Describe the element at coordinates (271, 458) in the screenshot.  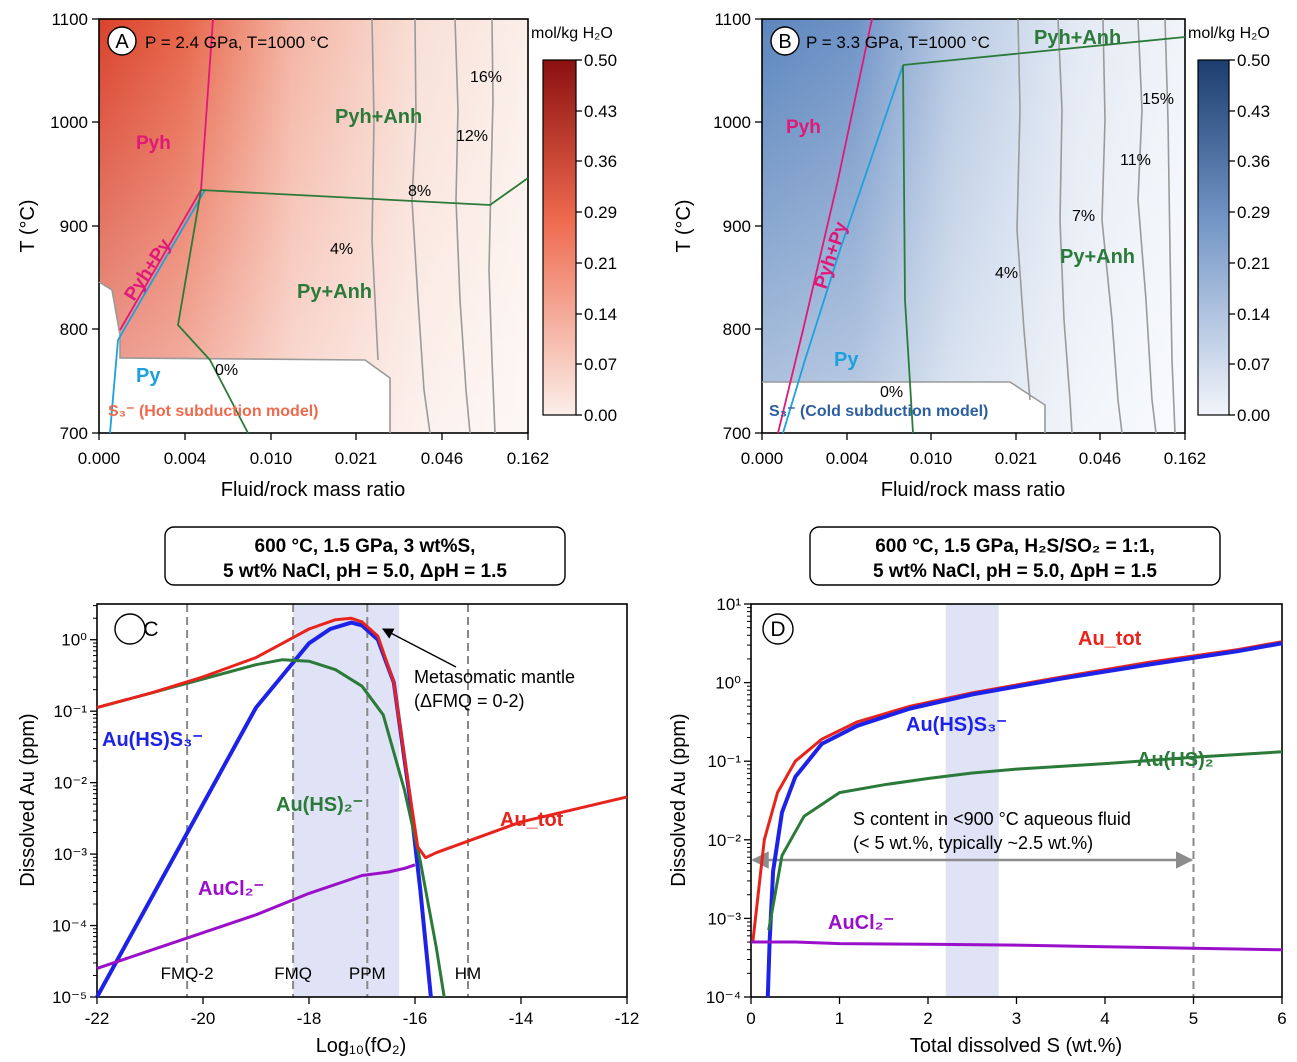
I see `panel-a-xtick-label: 0.010` at that location.